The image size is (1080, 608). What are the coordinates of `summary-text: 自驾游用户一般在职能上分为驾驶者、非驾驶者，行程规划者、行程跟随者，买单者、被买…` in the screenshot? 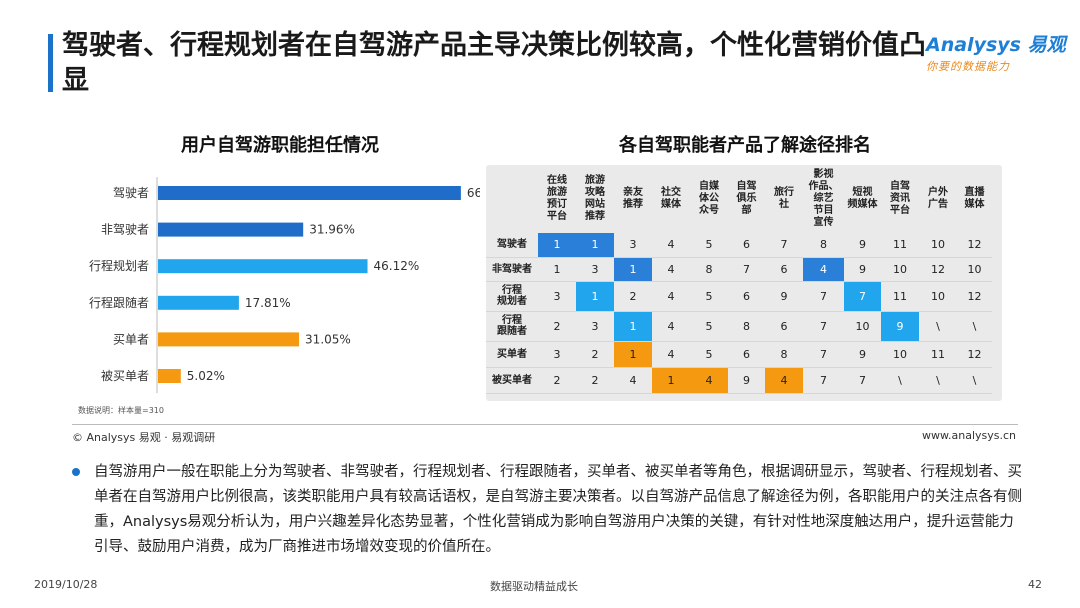 It's located at (558, 509).